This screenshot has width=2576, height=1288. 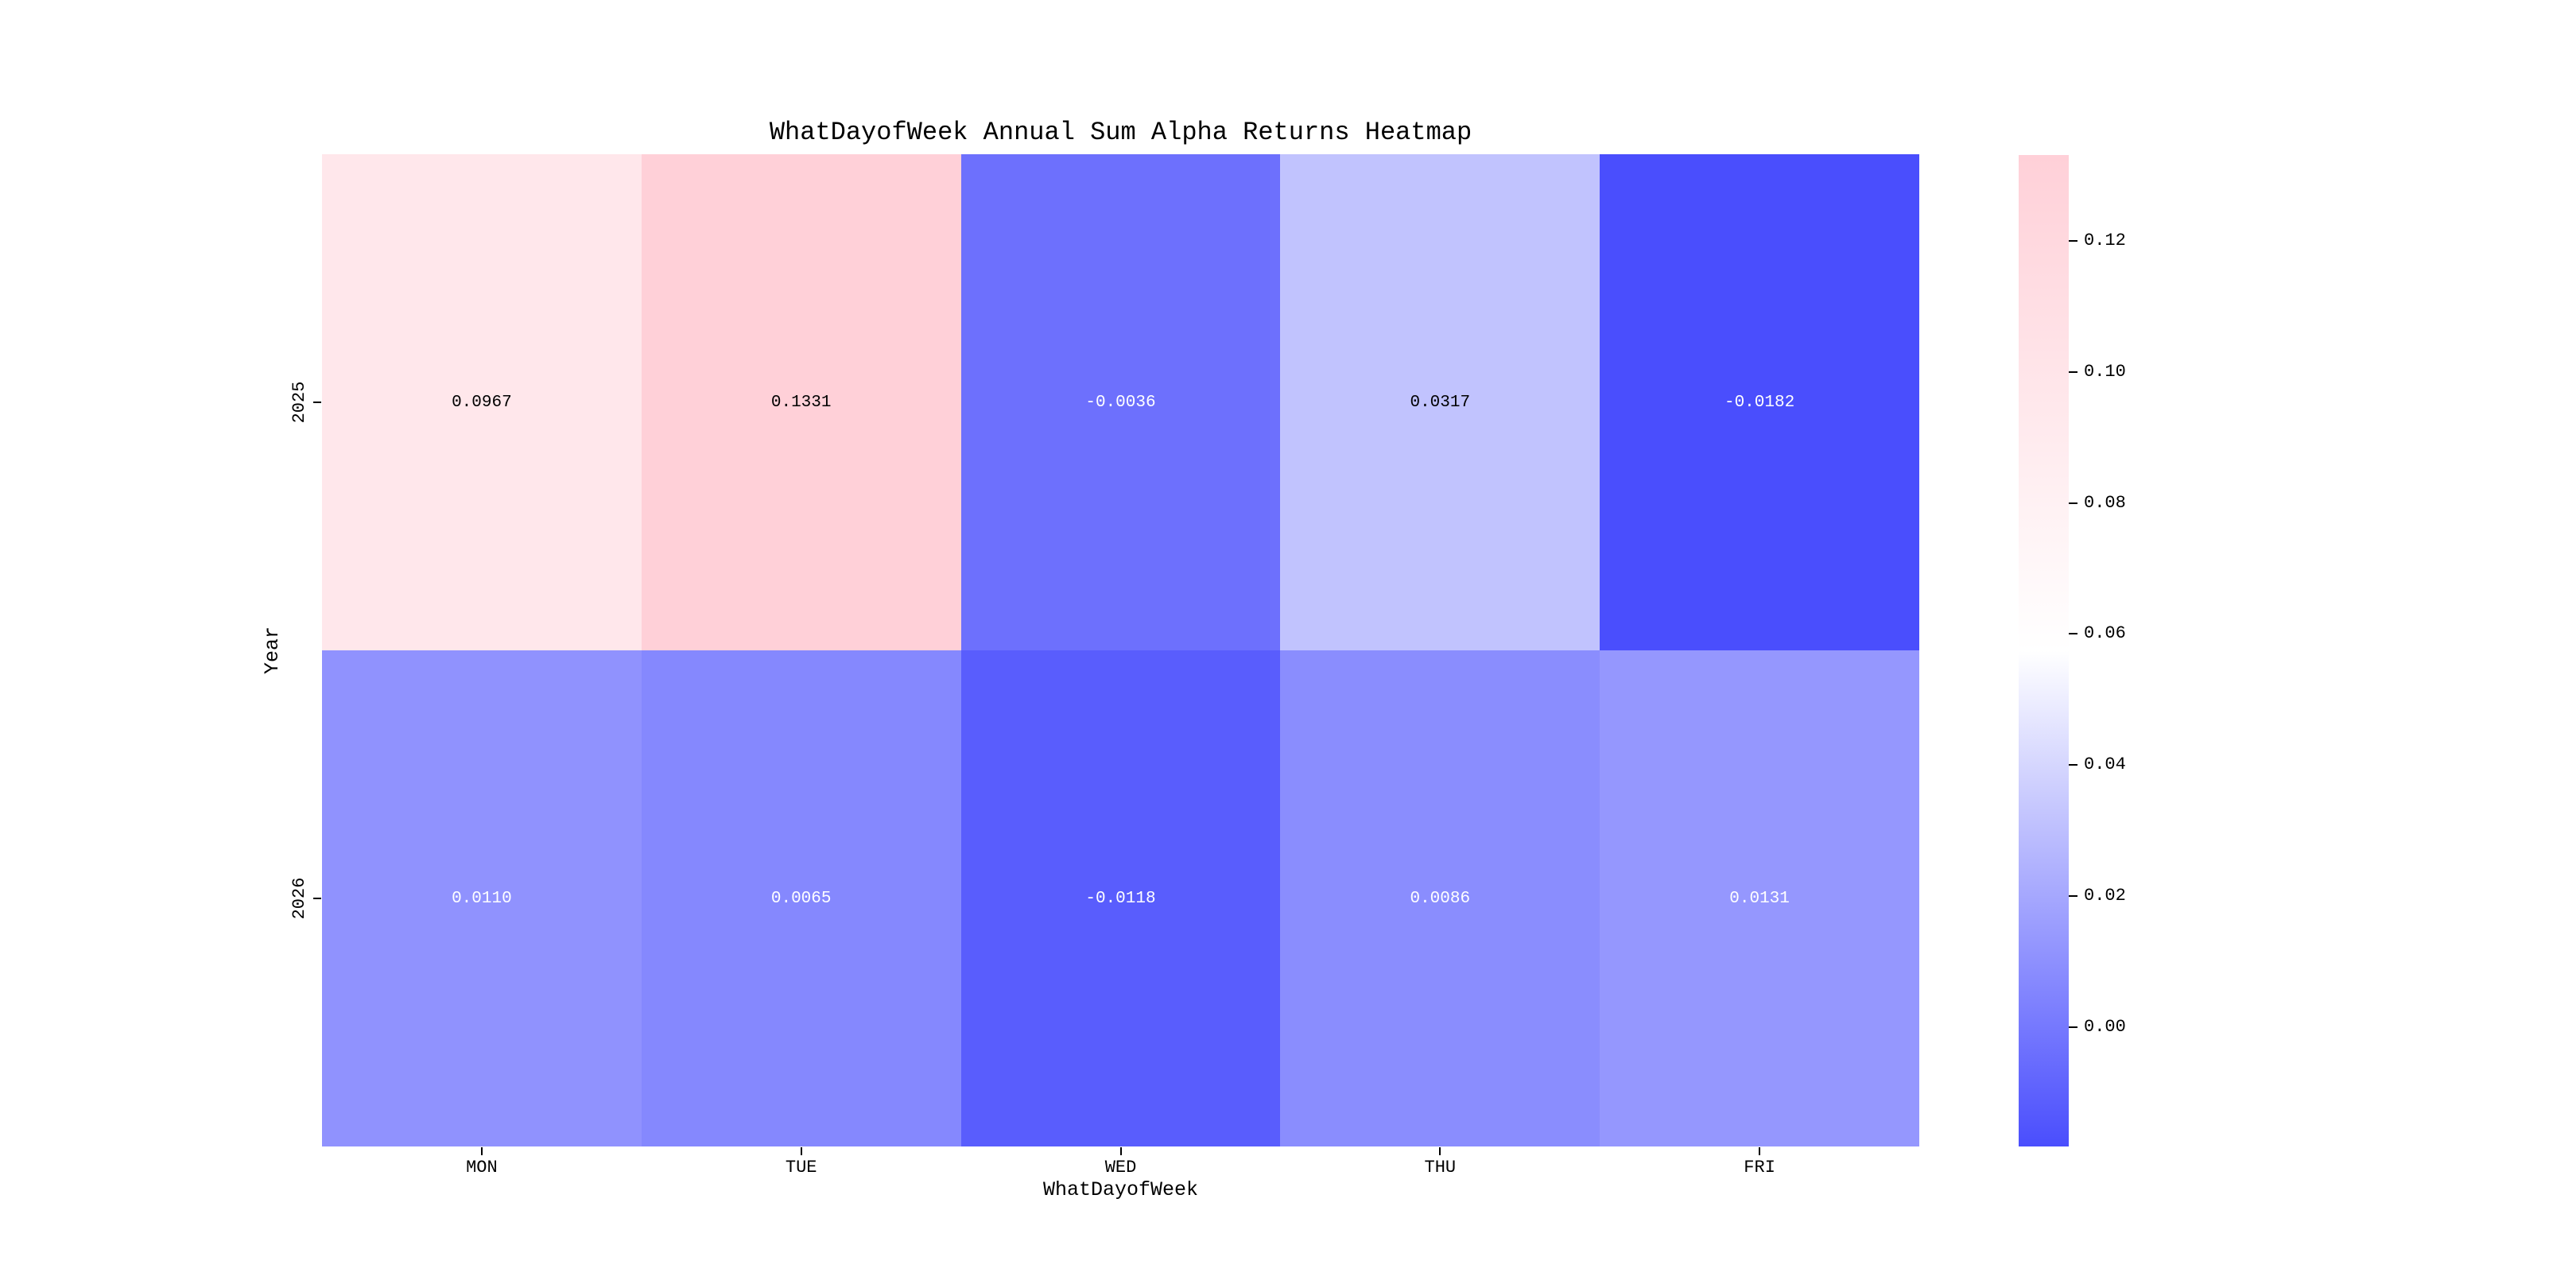 What do you see at coordinates (2105, 1026) in the screenshot?
I see `colorbar-tick-label-0.00: 0.00` at bounding box center [2105, 1026].